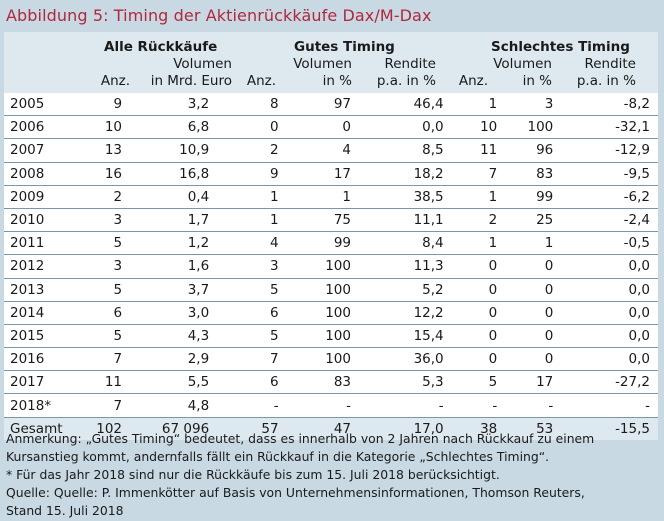 This screenshot has width=664, height=521. Describe the element at coordinates (107, 174) in the screenshot. I see `cell-anz-all: 16` at that location.